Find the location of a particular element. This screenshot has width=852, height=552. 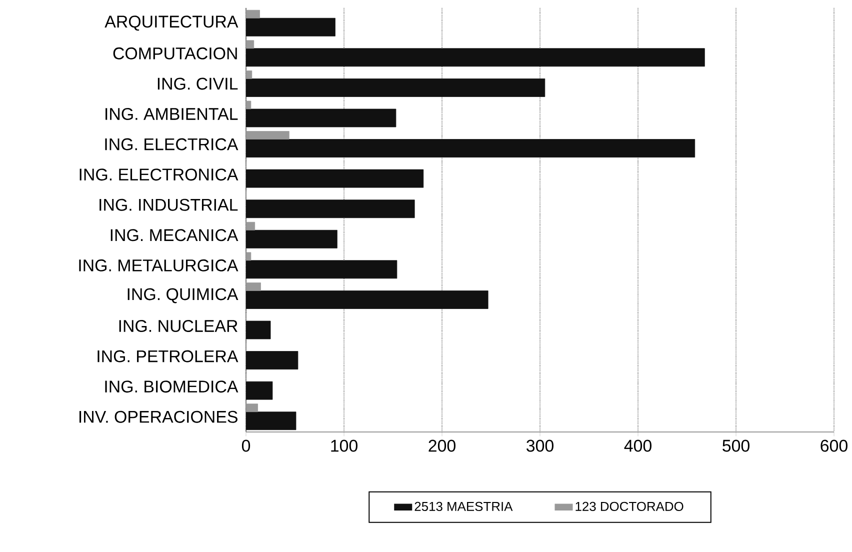

y-tick-label: ING. METALURGICA is located at coordinates (158, 265).